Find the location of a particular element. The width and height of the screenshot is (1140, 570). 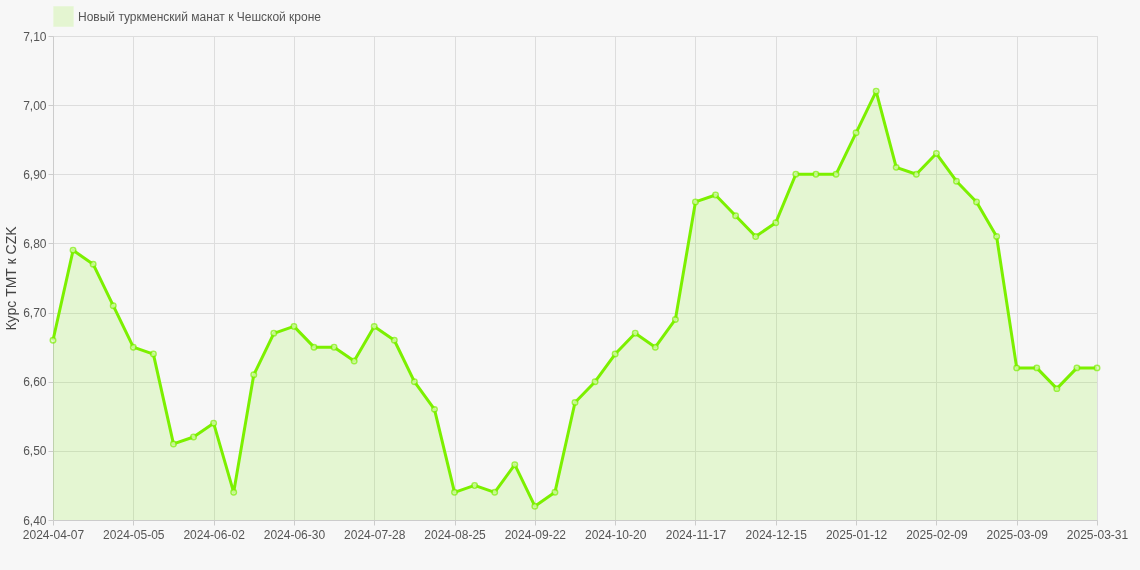

legend-label: Новый туркменский манат к Чешской кроне is located at coordinates (200, 16).